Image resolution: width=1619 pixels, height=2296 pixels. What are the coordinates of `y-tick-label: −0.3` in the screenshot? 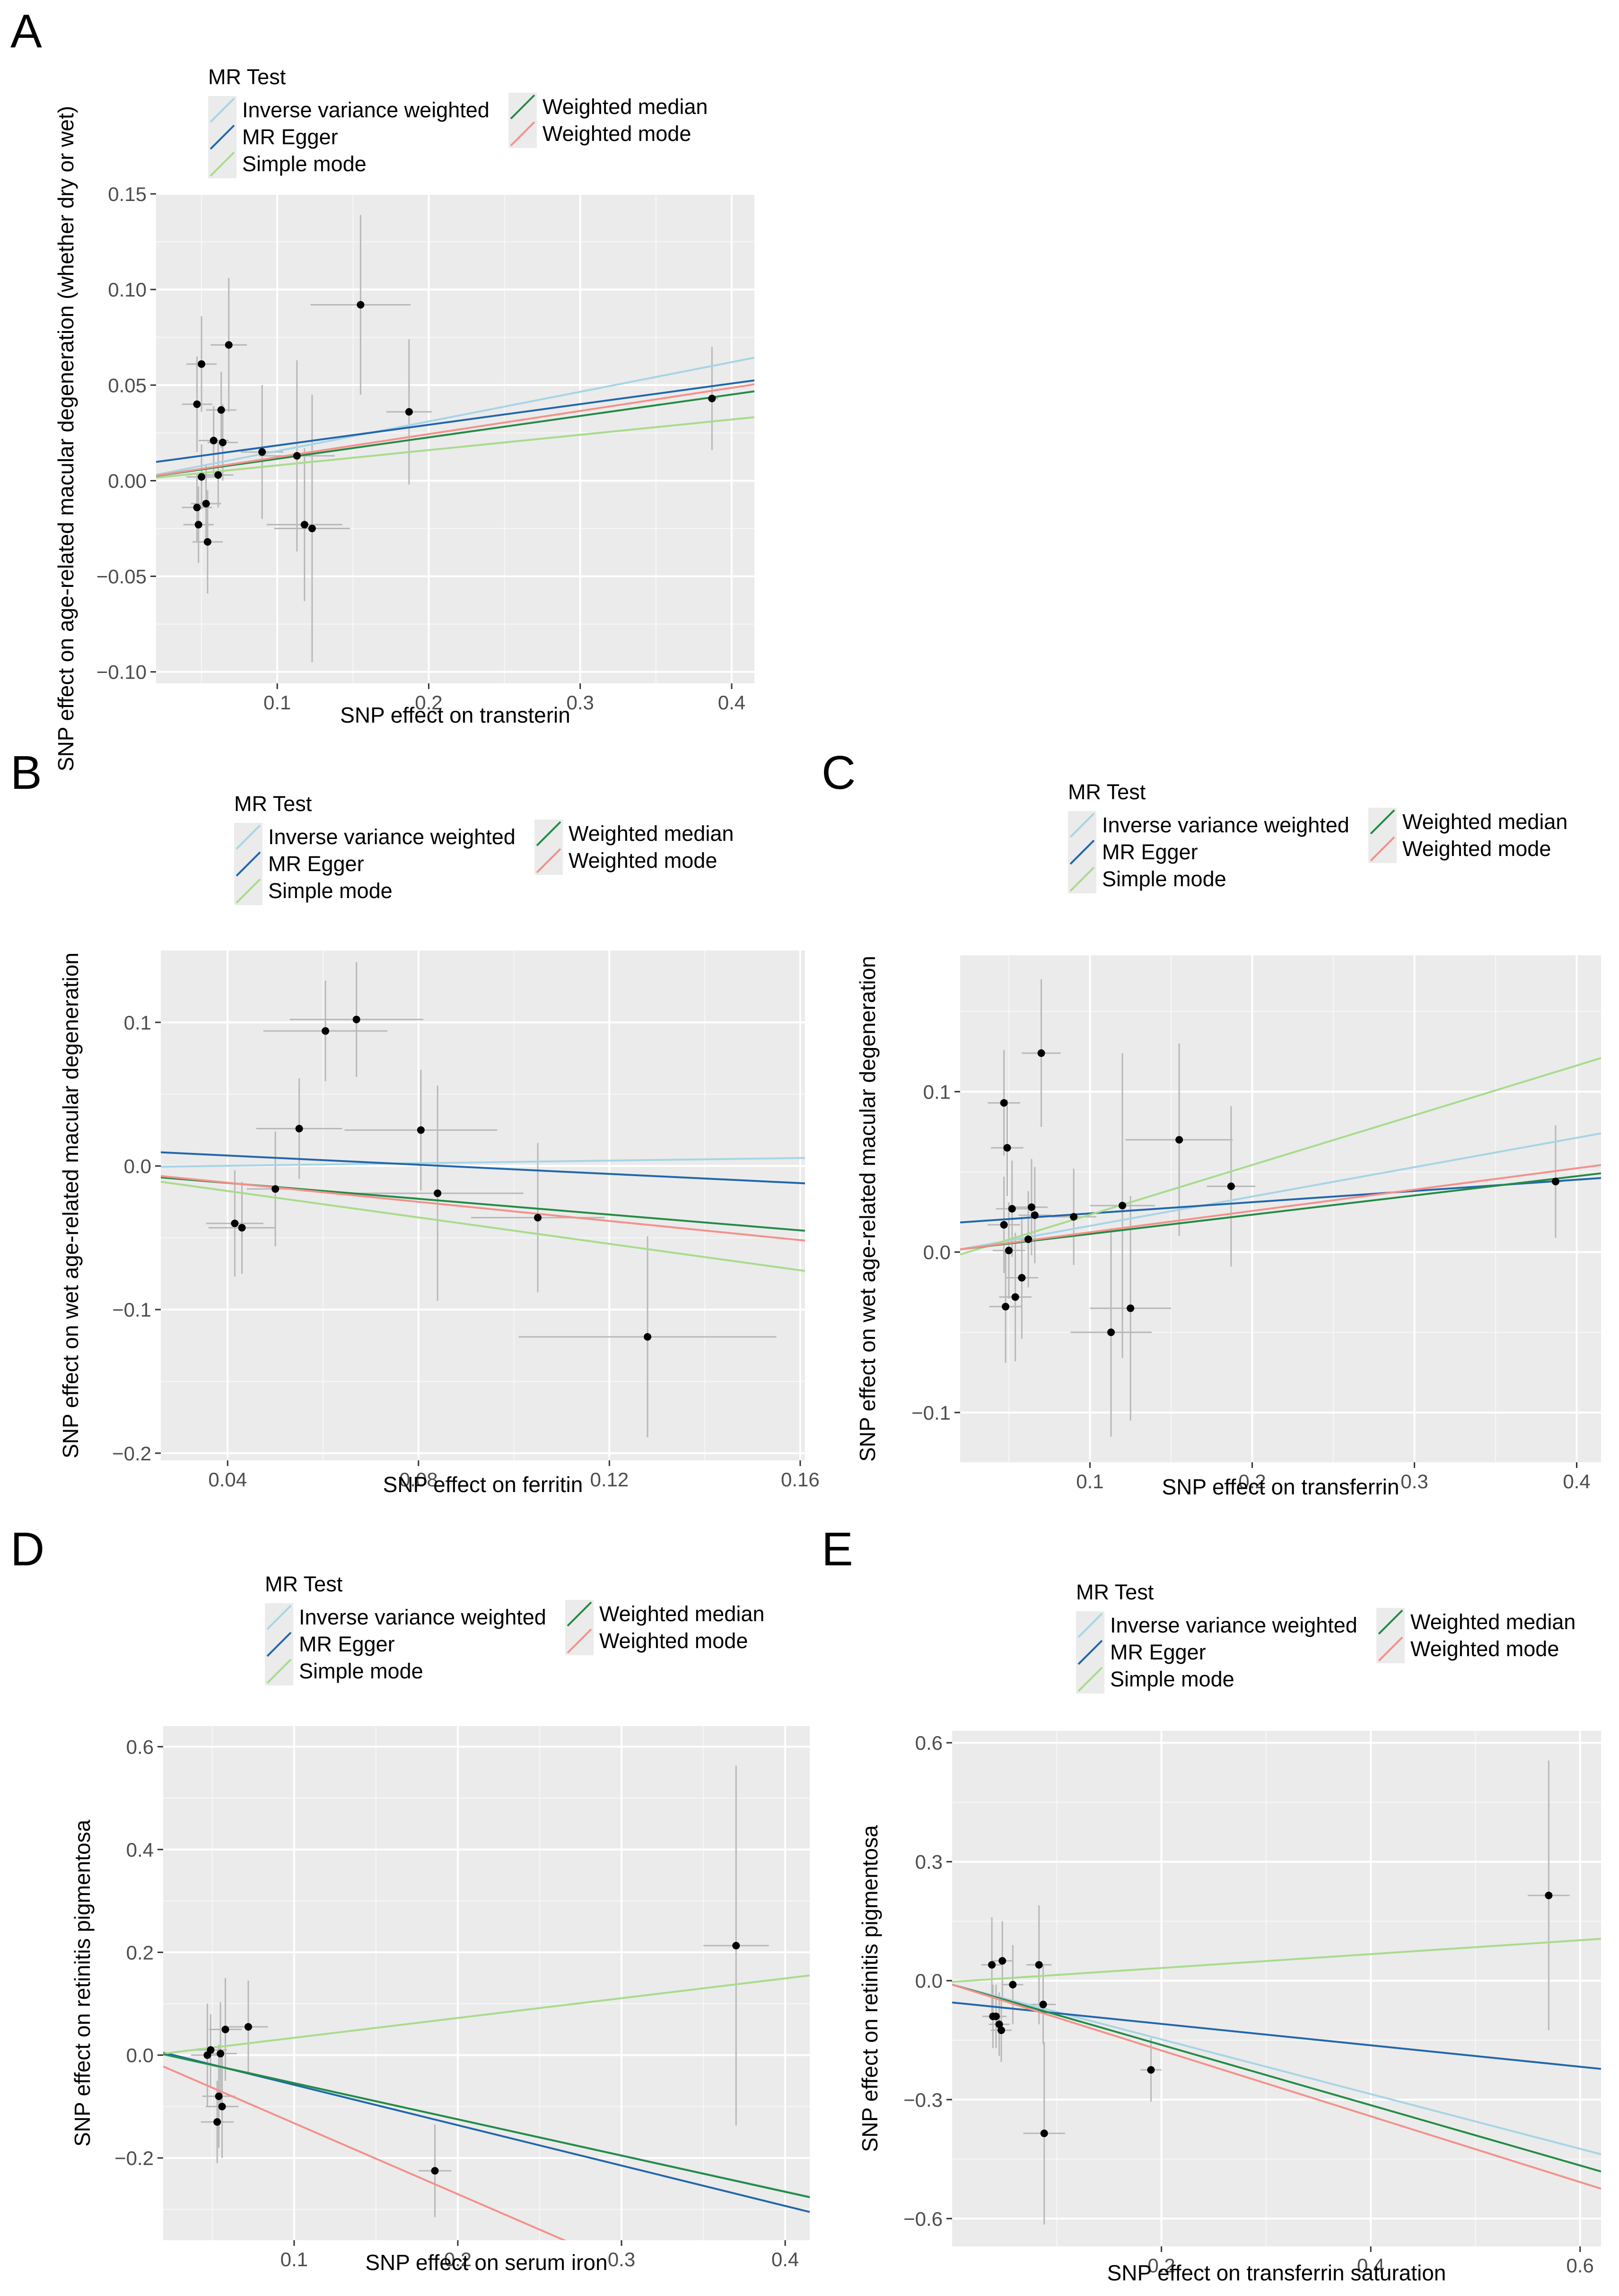 It's located at (923, 2100).